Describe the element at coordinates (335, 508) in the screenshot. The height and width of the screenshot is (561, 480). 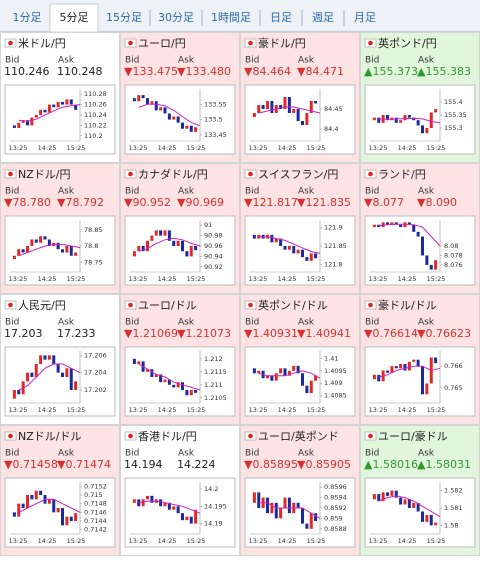
I see `y-tick-label: 0.8592` at that location.